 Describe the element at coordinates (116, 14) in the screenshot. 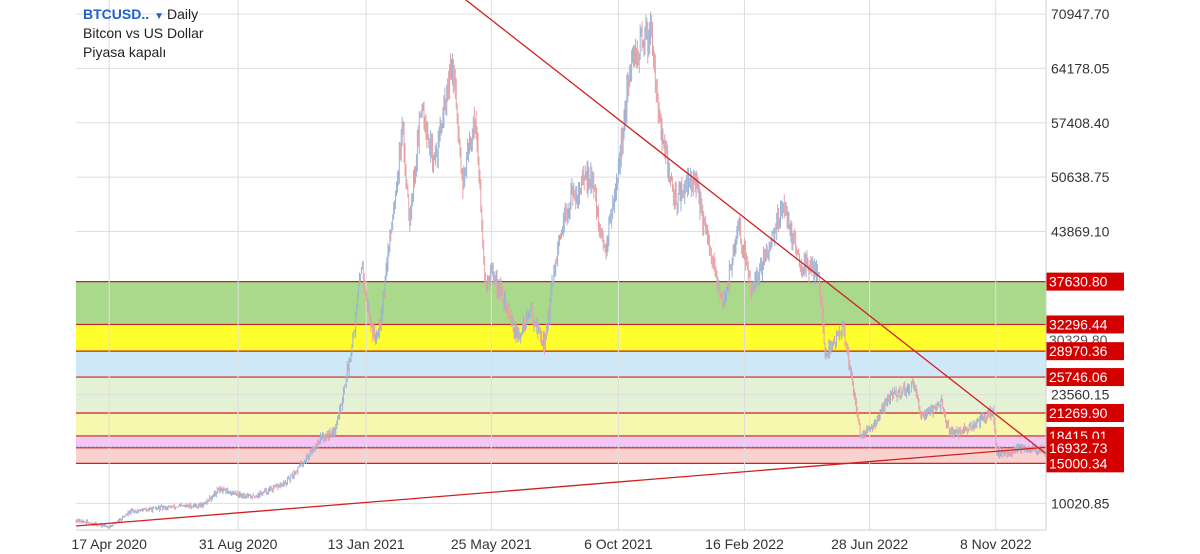

I see `symbol-label: BTCUSD..` at that location.